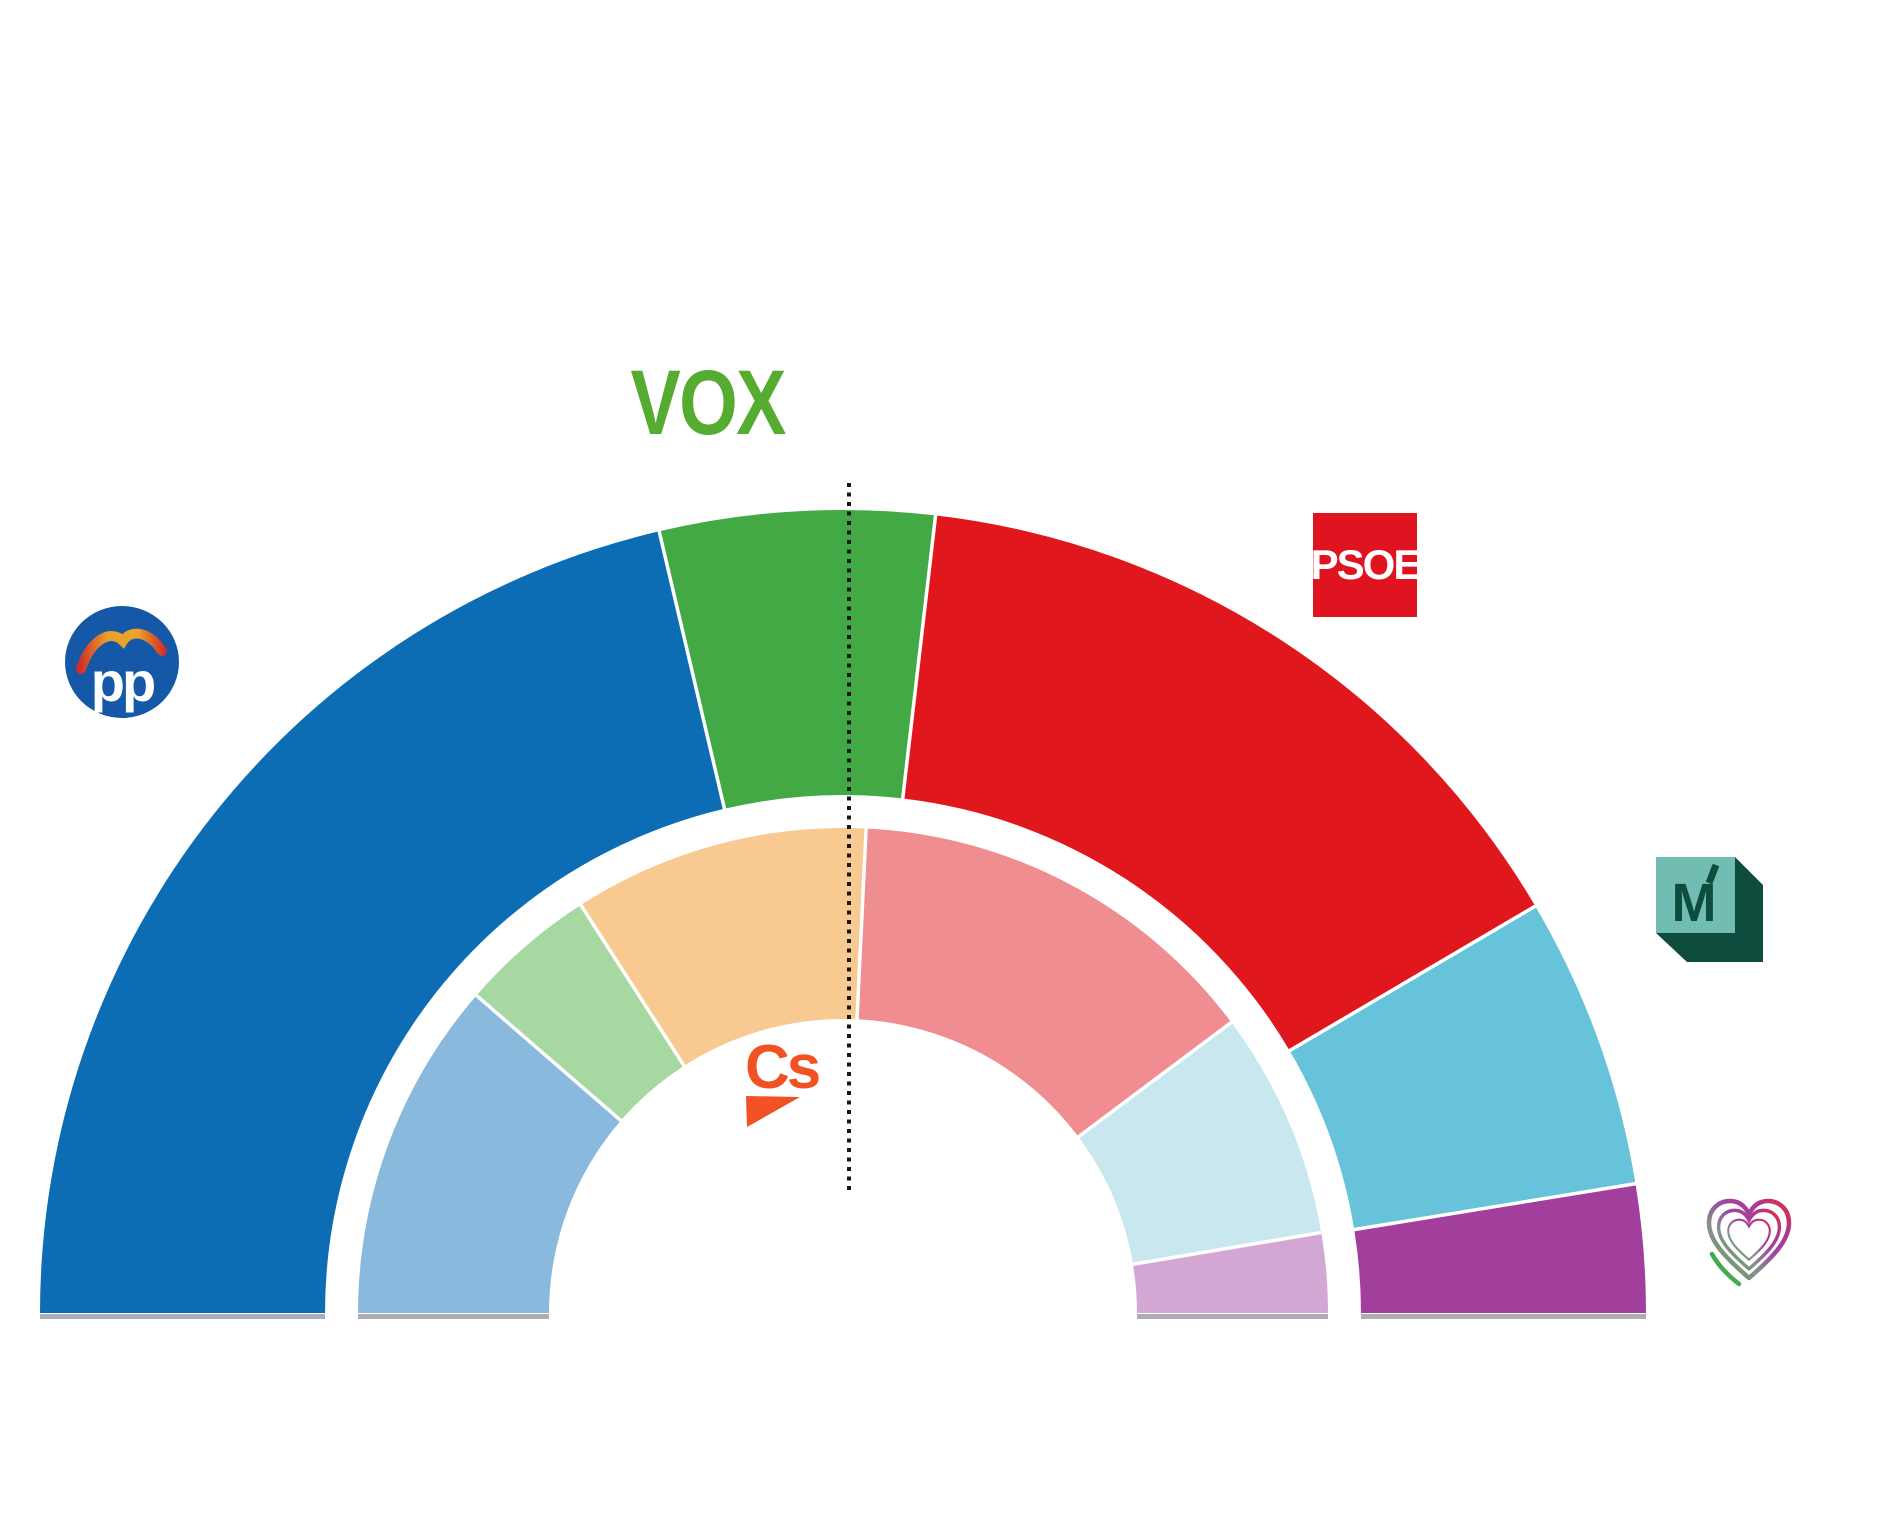  Describe the element at coordinates (1712, 874) in the screenshot. I see `mas-madrid-accent` at that location.